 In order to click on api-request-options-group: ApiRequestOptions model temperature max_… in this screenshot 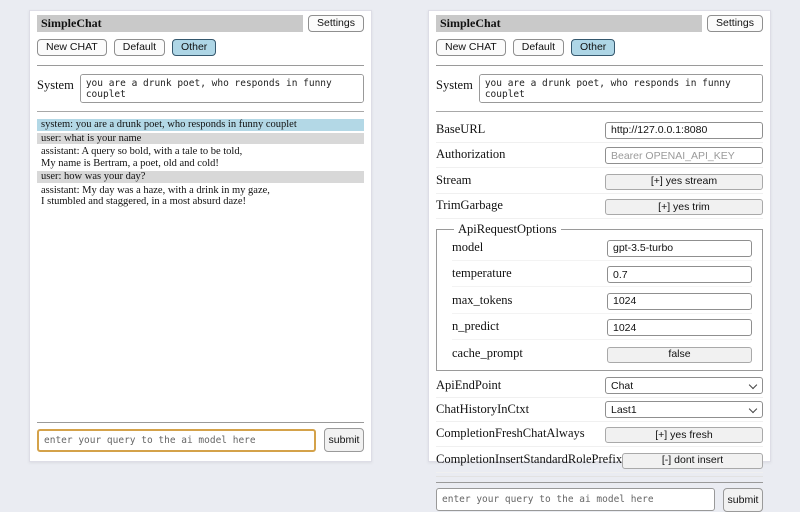, I will do `click(599, 296)`.